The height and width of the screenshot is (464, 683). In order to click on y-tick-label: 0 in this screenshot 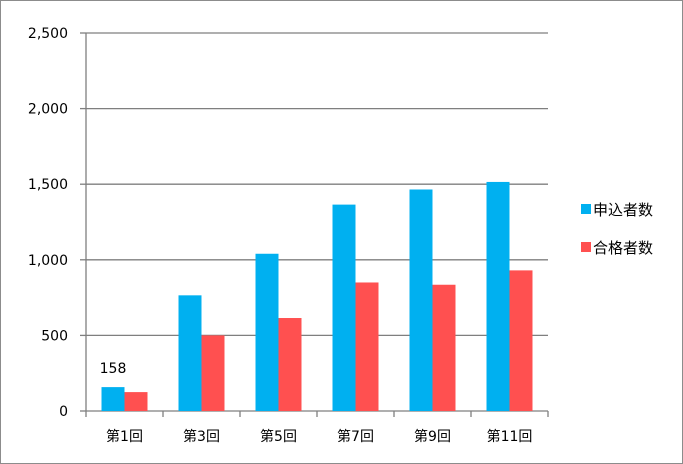, I will do `click(63, 412)`.